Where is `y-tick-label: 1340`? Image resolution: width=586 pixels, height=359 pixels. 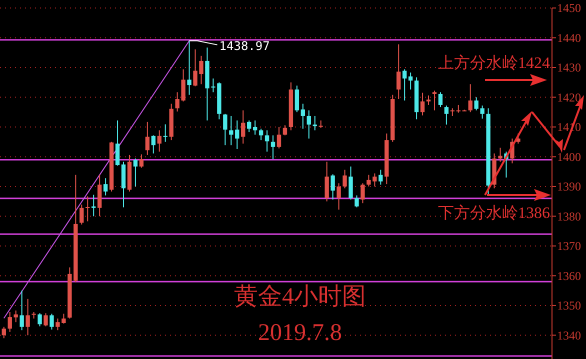
y-tick-label: 1340 is located at coordinates (569, 335).